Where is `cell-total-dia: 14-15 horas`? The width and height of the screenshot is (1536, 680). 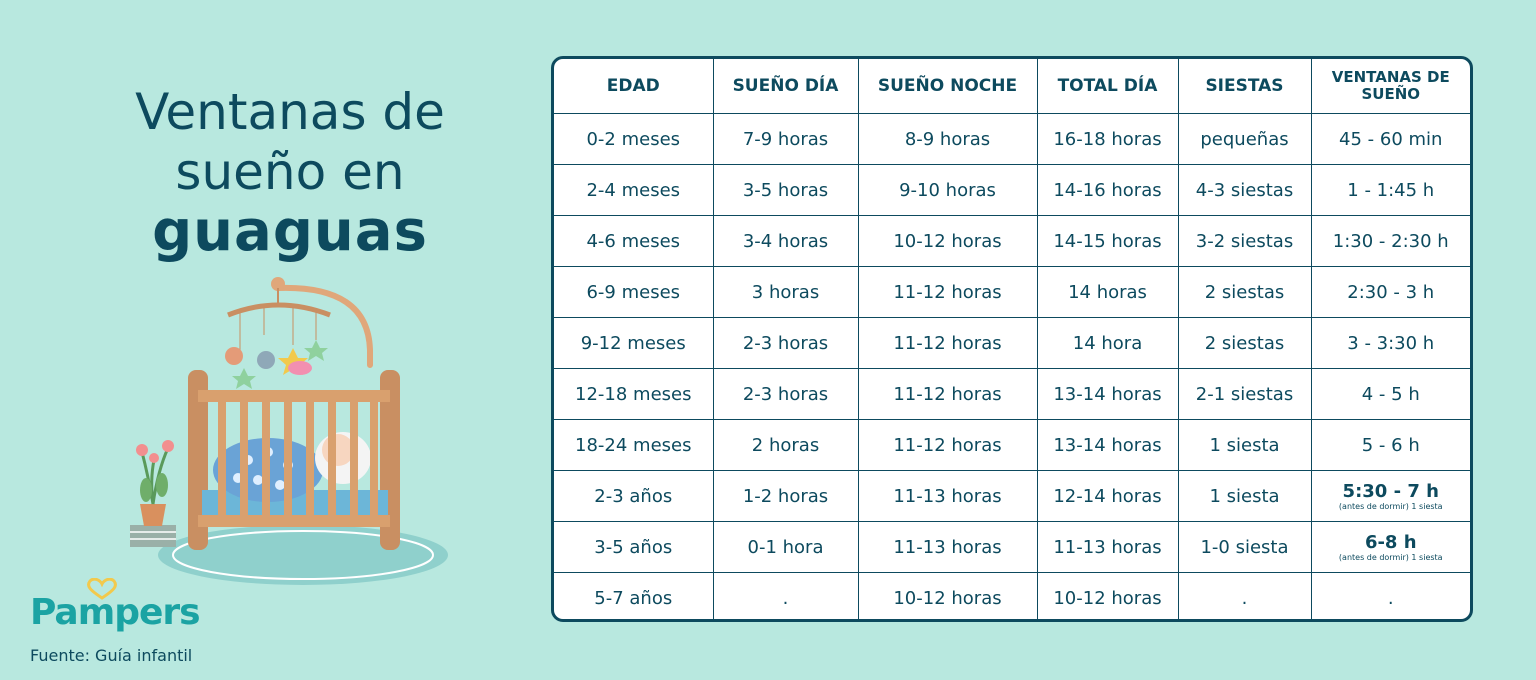 cell-total-dia: 14-15 horas is located at coordinates (1107, 241).